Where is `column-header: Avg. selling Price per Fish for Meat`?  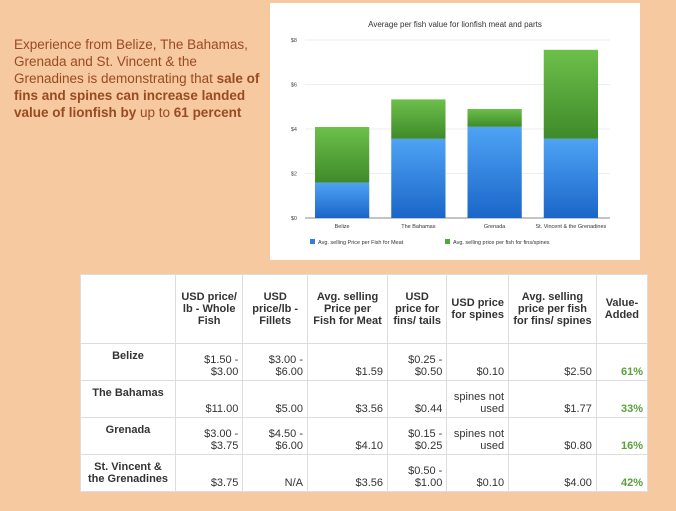 column-header: Avg. selling Price per Fish for Meat is located at coordinates (347, 309).